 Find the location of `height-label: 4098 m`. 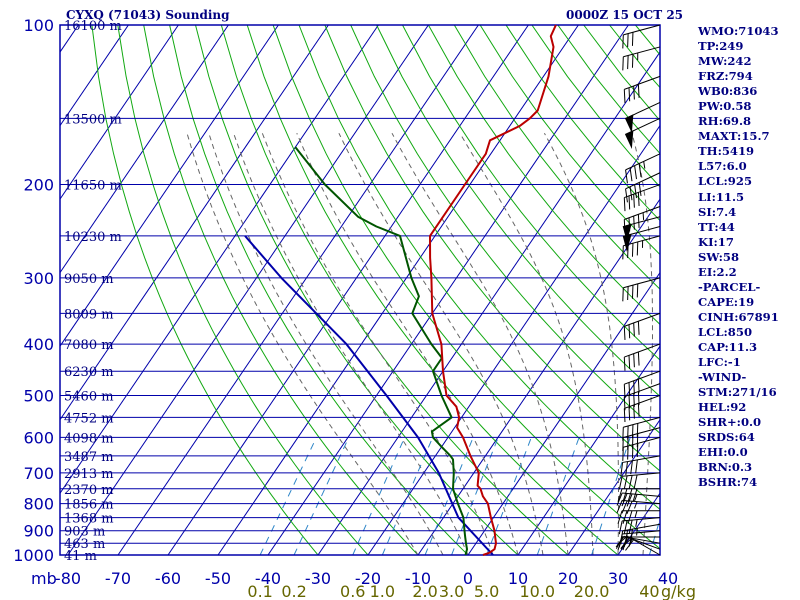

height-label: 4098 m is located at coordinates (89, 438).